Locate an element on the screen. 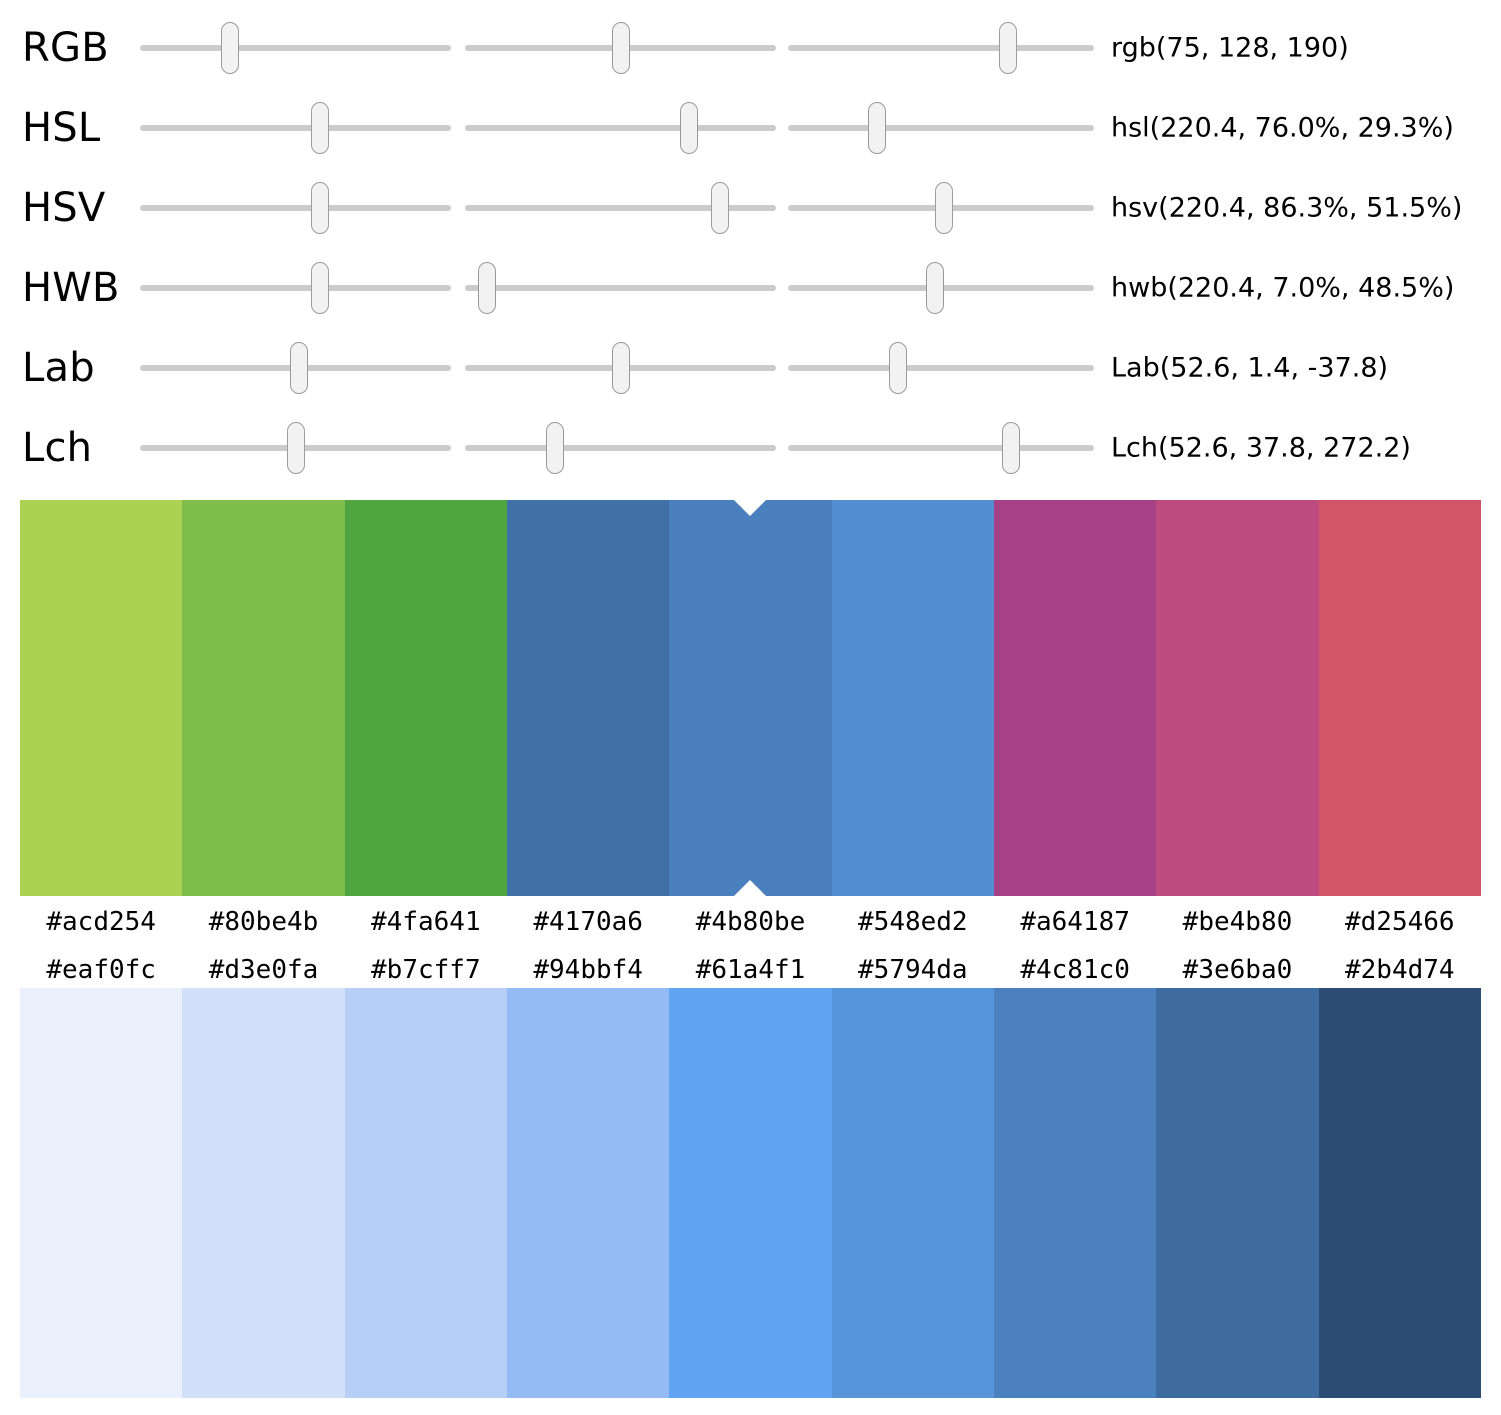 The image size is (1501, 1415). slider-value-readout: rgb(75, 128, 190) is located at coordinates (1230, 48).